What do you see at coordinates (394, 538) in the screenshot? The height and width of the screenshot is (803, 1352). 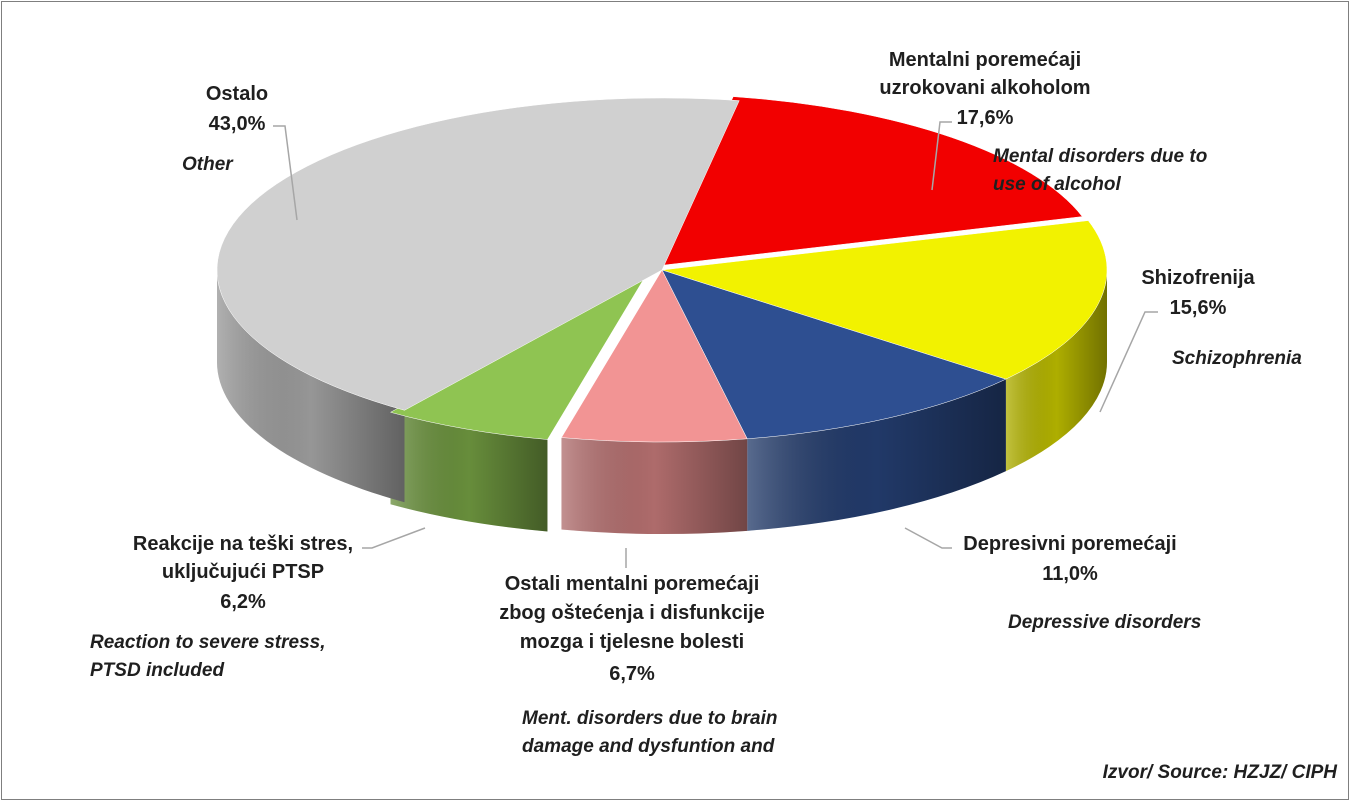 I see `leader-line-stress` at bounding box center [394, 538].